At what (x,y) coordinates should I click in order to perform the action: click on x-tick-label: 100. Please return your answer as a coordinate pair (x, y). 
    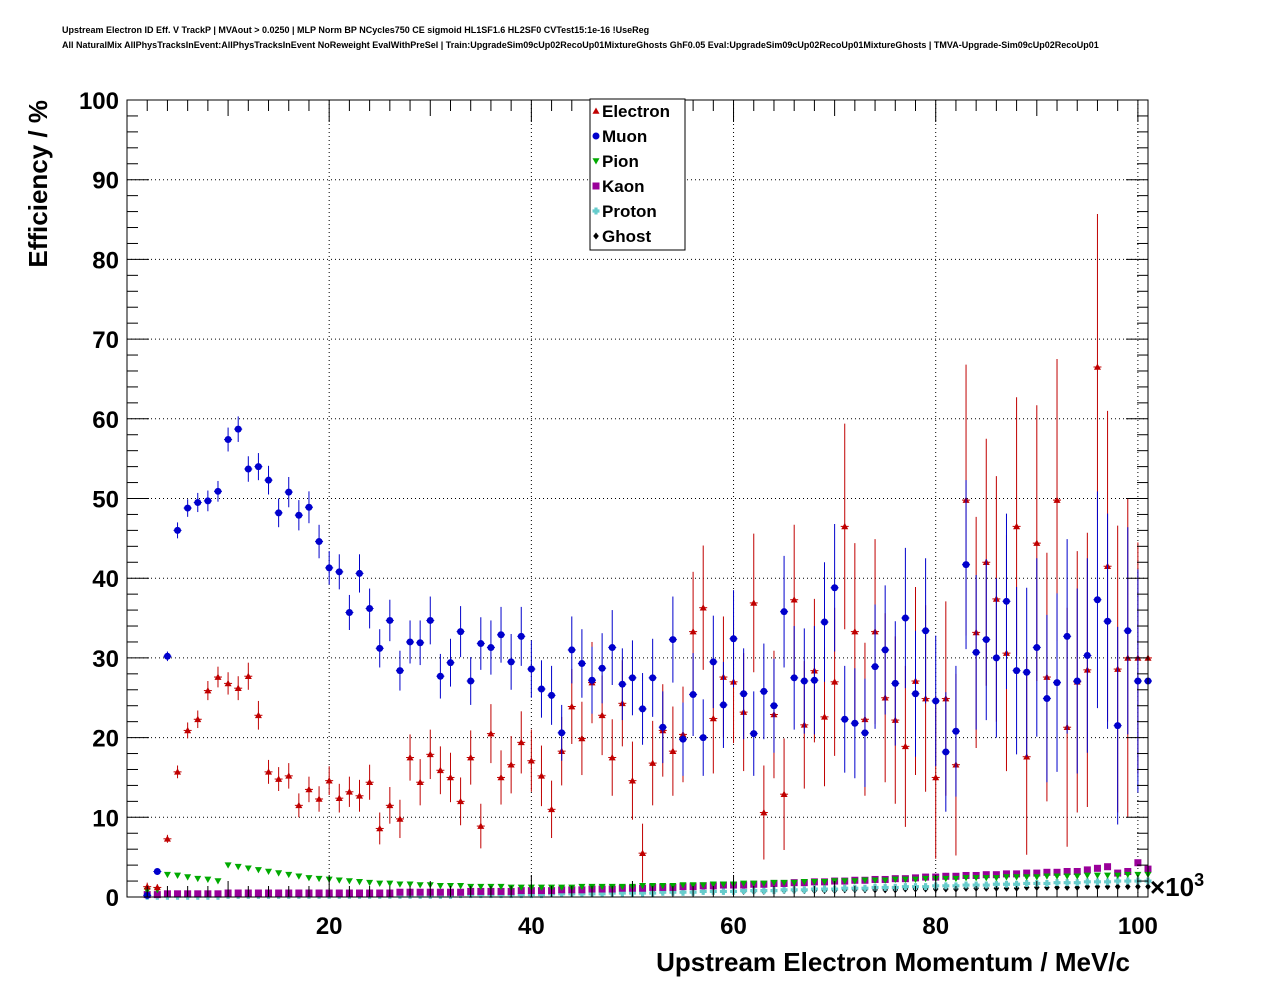
    Looking at the image, I should click on (1138, 926).